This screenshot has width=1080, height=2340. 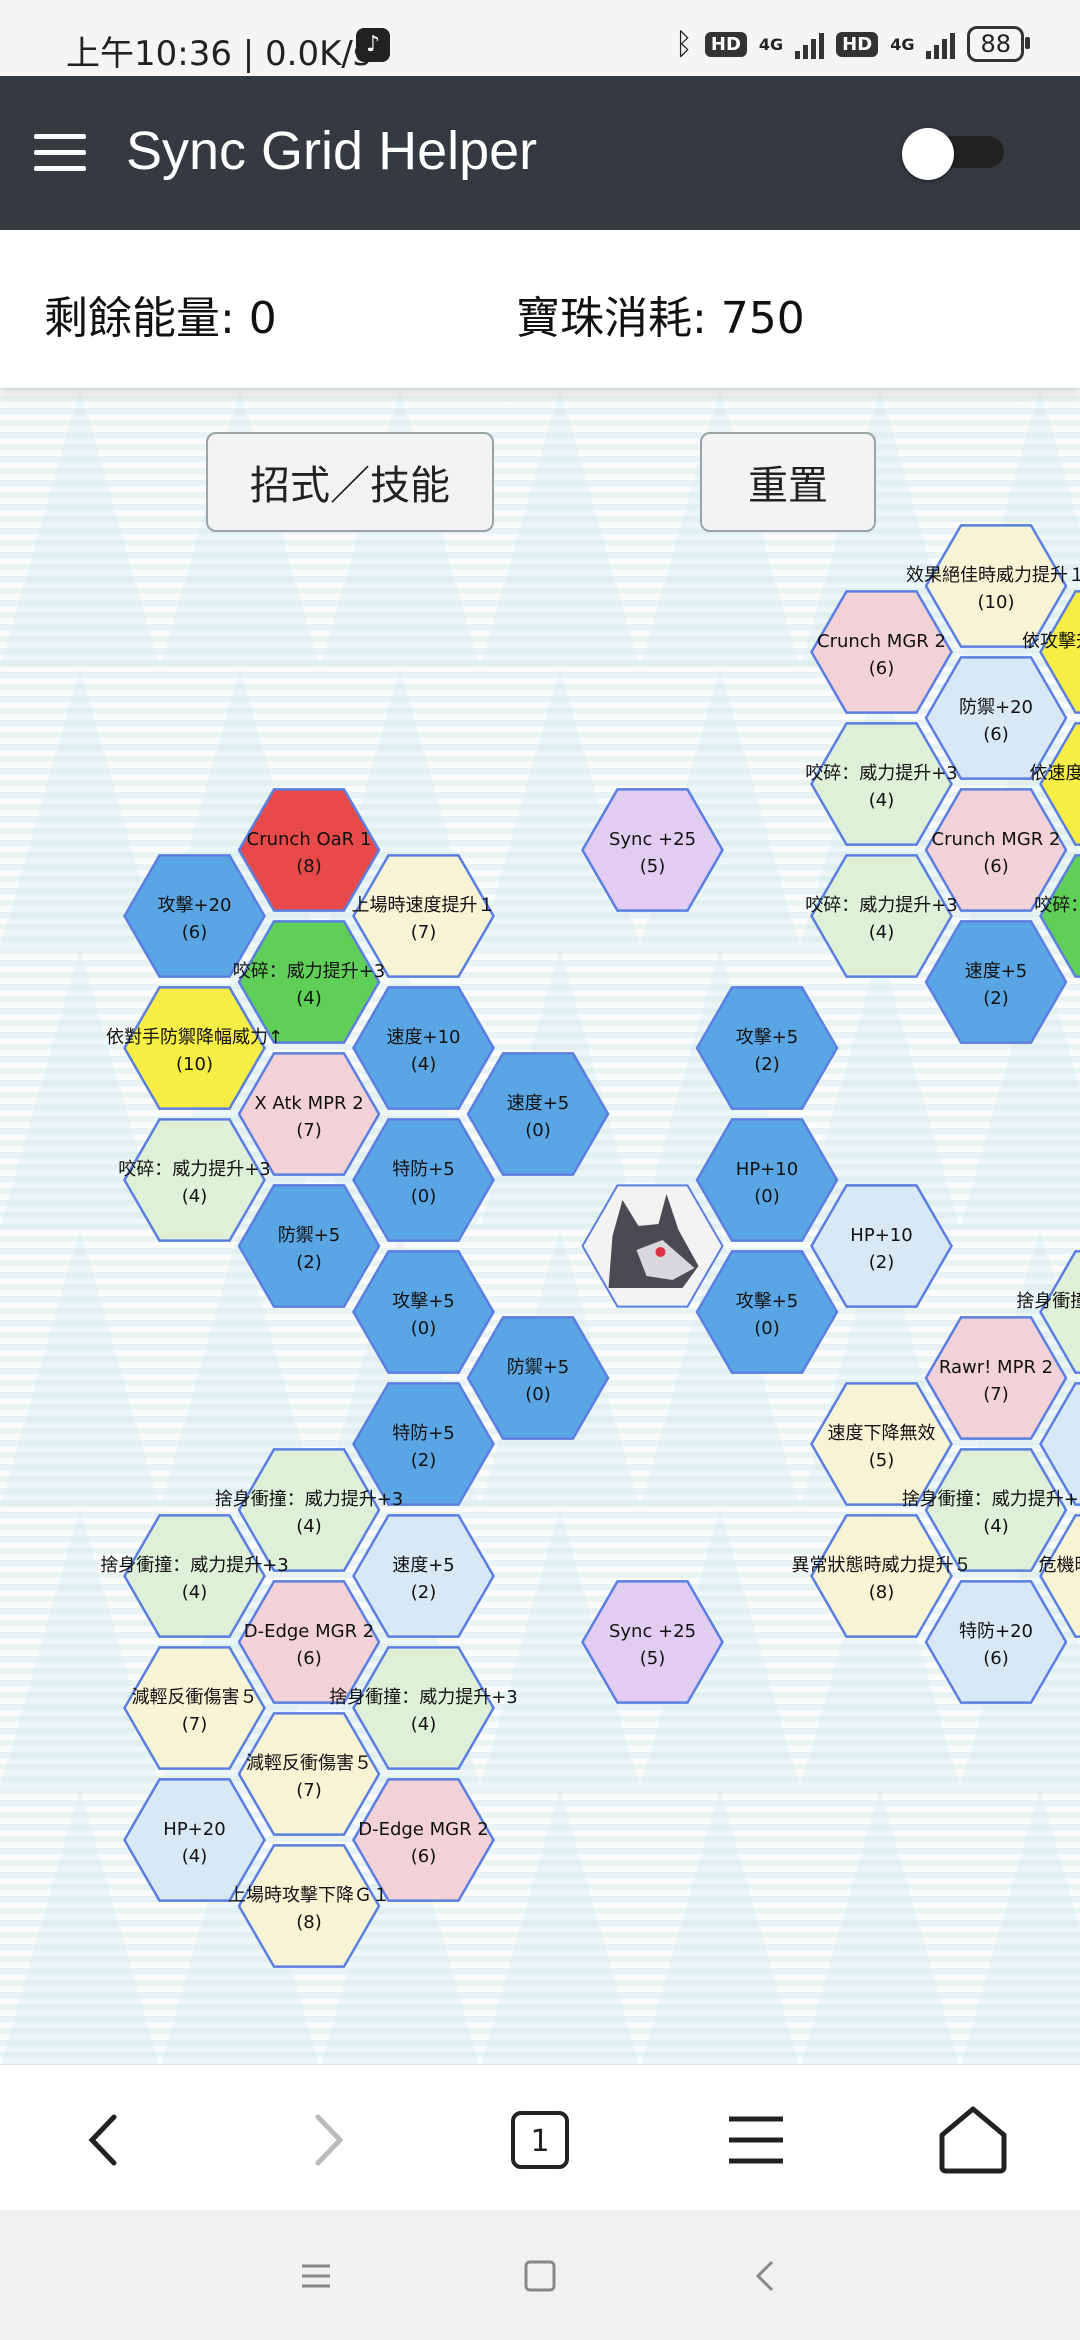 What do you see at coordinates (423, 1829) in the screenshot?
I see `tile-name: D-Edge MGR 2` at bounding box center [423, 1829].